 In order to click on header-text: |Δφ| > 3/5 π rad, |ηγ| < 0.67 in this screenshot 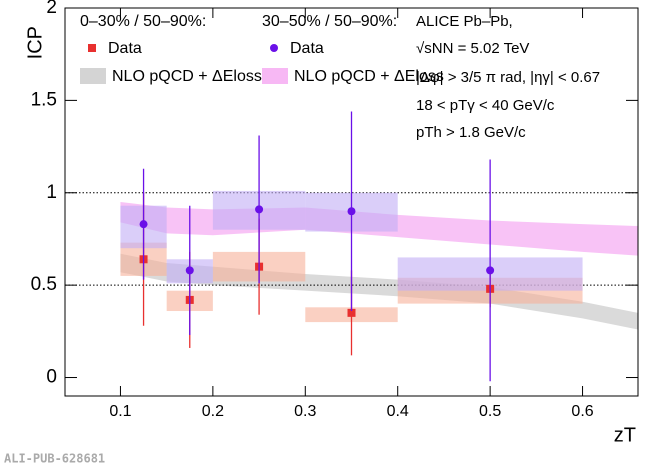, I will do `click(508, 77)`.